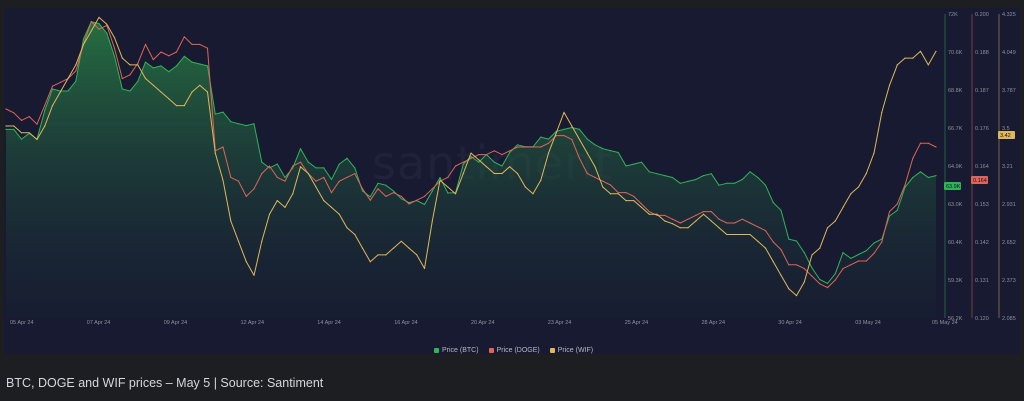 Image resolution: width=1024 pixels, height=401 pixels. What do you see at coordinates (571, 350) in the screenshot?
I see `legend-item-wif: Price (WIF)` at bounding box center [571, 350].